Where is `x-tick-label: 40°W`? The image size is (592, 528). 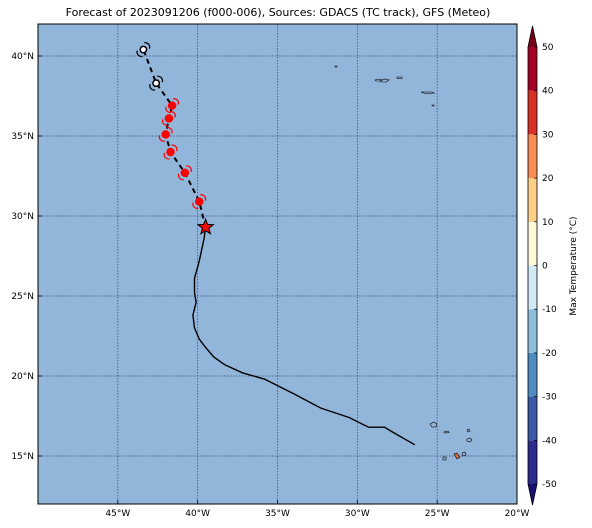 x-tick-label: 40°W is located at coordinates (197, 514).